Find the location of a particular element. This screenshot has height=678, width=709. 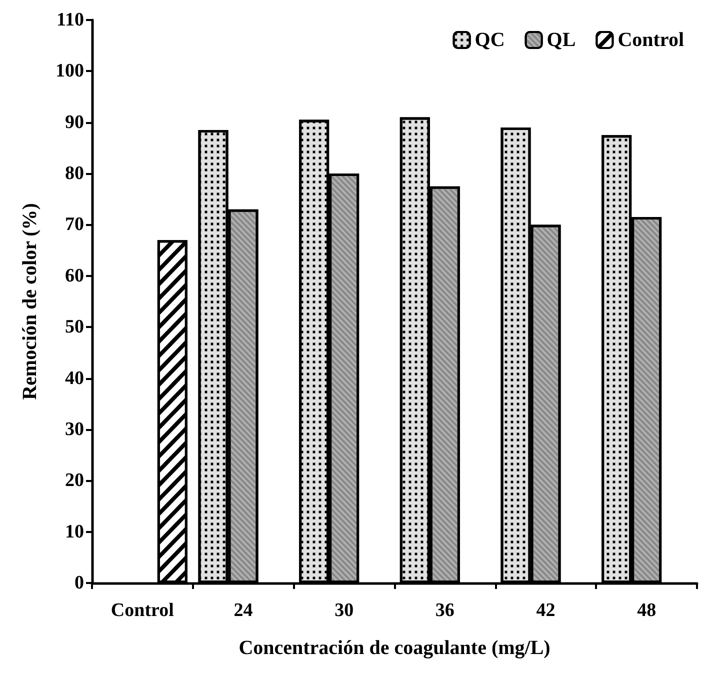

x-tick-label: 30 is located at coordinates (344, 610).